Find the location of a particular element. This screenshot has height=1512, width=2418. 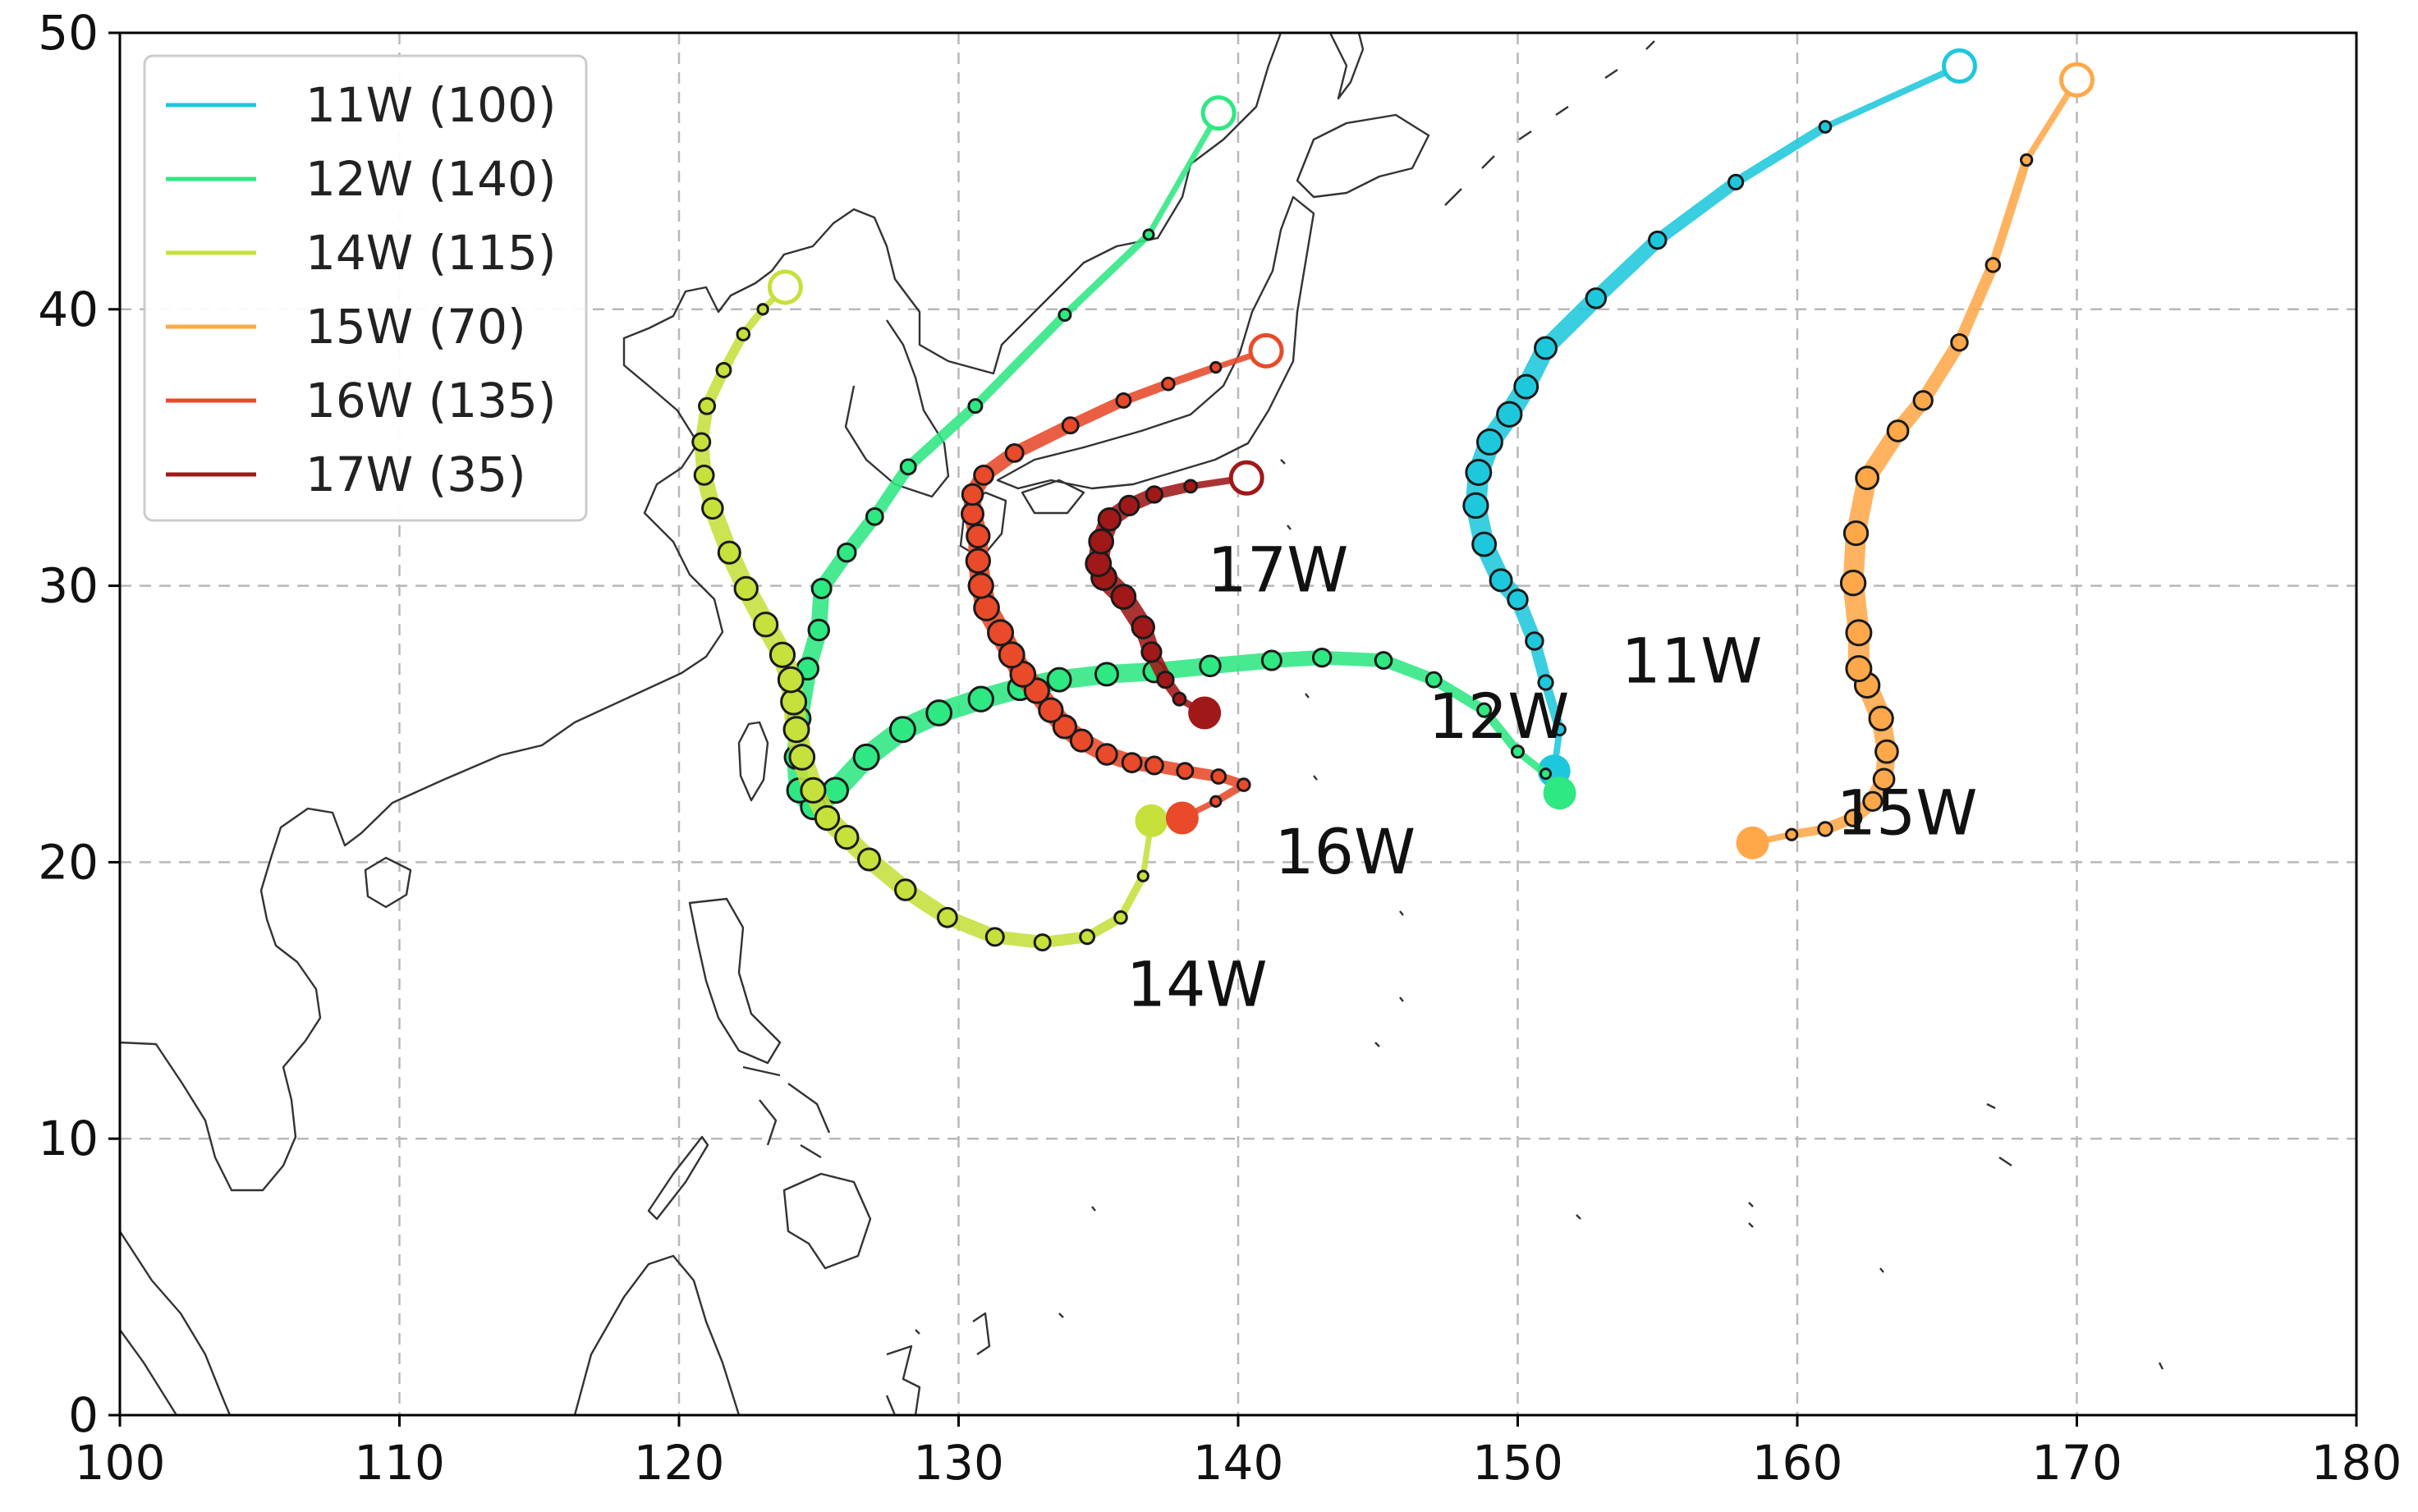

y-tick-label: 0 is located at coordinates (83, 1415).